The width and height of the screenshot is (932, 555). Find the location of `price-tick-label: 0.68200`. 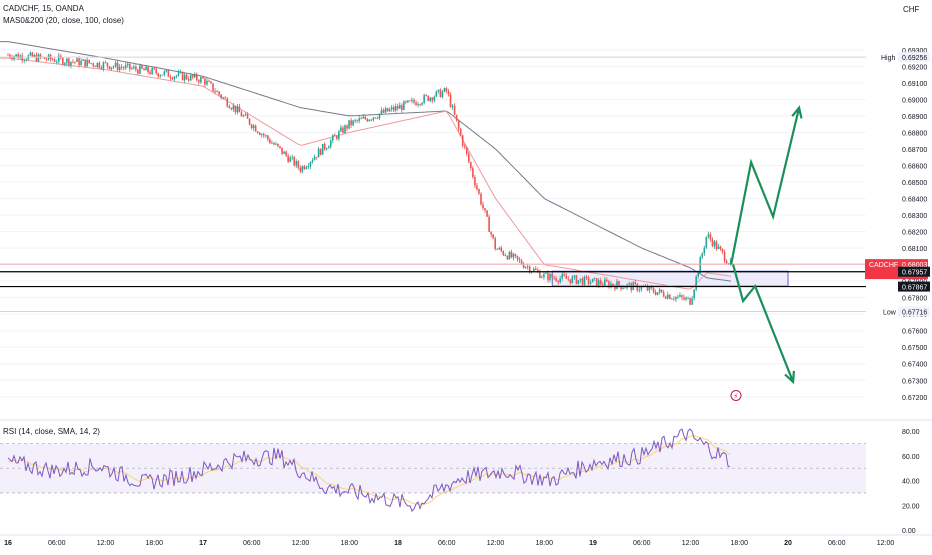

price-tick-label: 0.68200 is located at coordinates (914, 233).